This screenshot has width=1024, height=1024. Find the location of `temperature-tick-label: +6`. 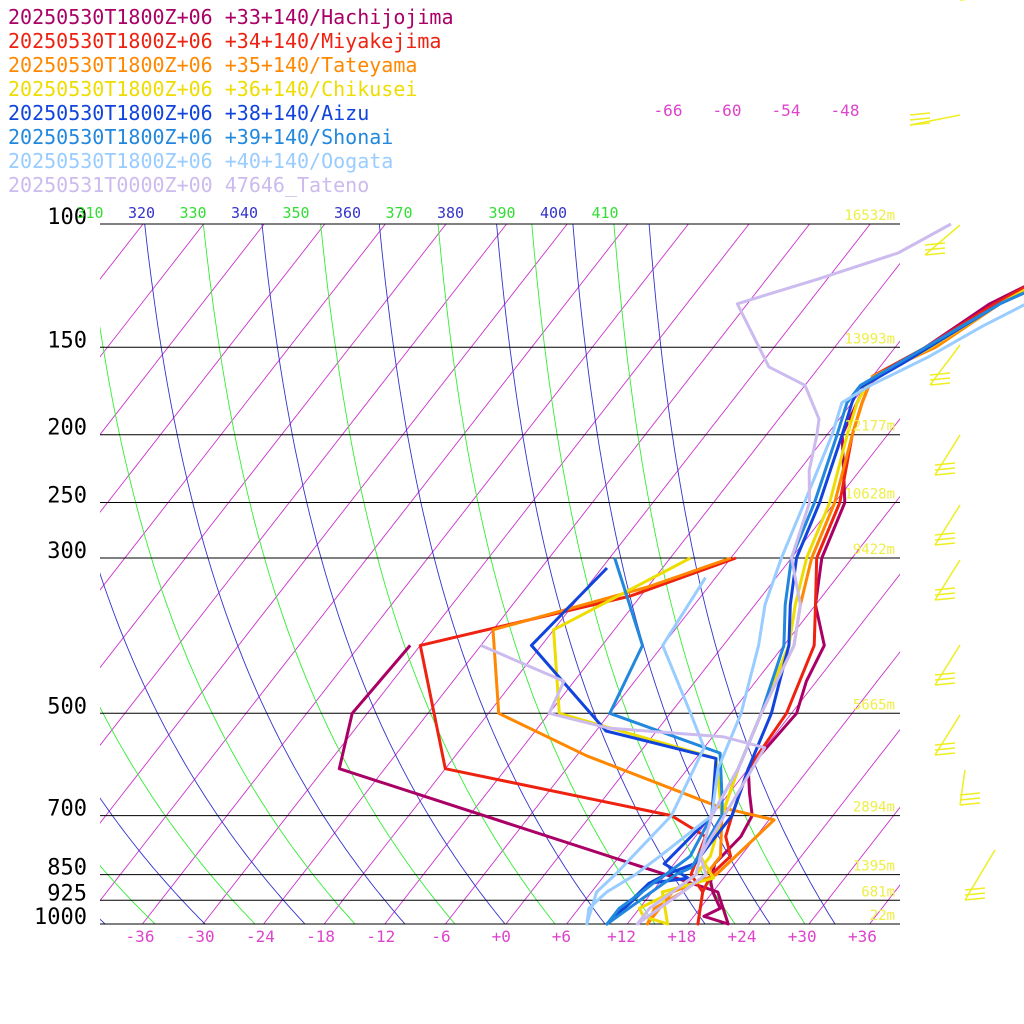

temperature-tick-label: +6 is located at coordinates (561, 936).